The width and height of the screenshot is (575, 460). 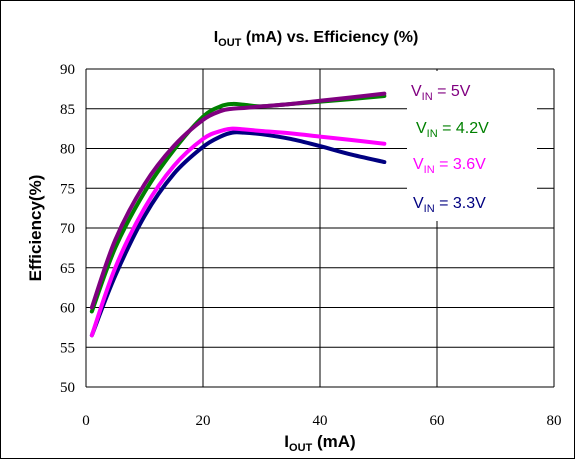 What do you see at coordinates (67, 189) in the screenshot?
I see `y-tick-label: 75` at bounding box center [67, 189].